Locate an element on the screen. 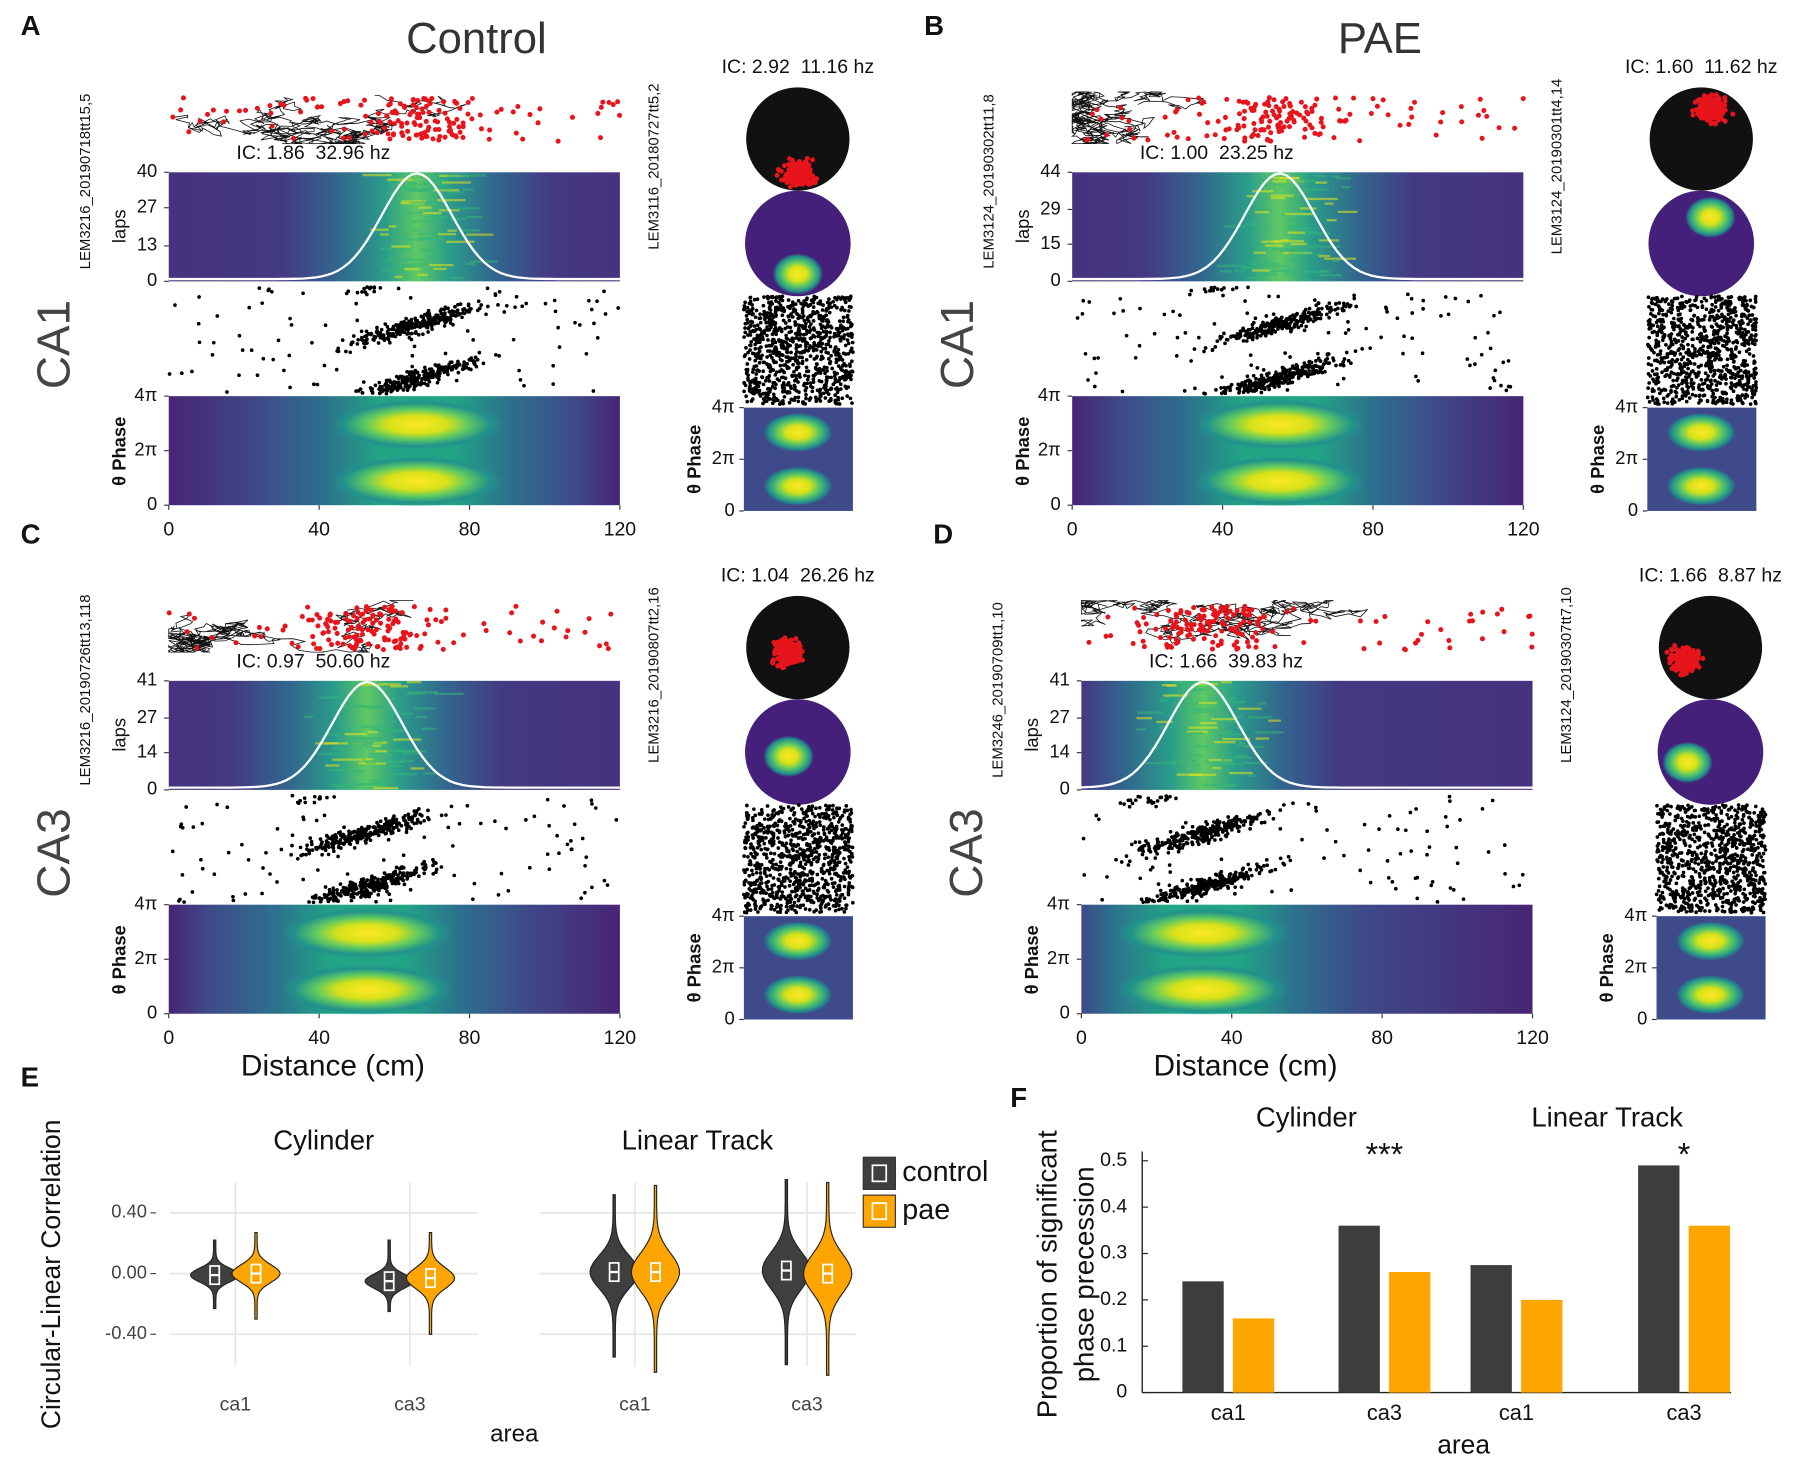 This screenshot has width=1800, height=1465. laps-tick-label: 44 is located at coordinates (1050, 170).